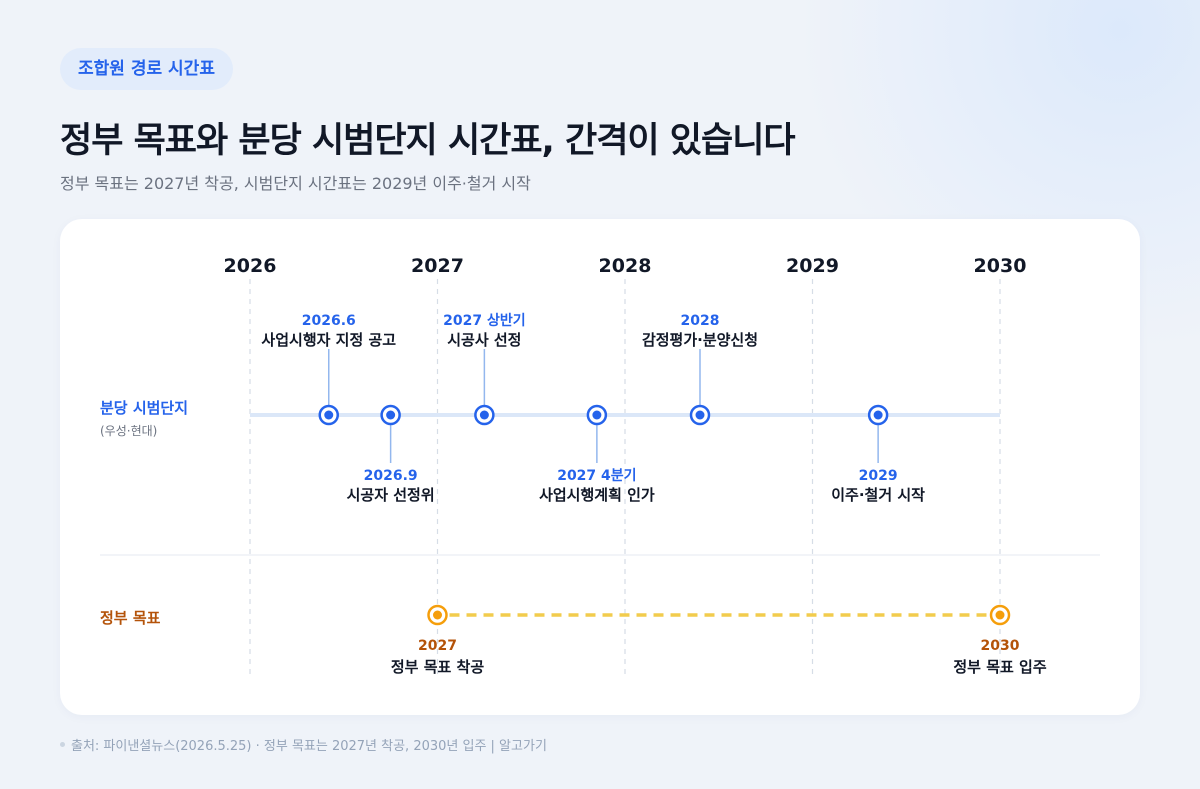 Image resolution: width=1200 pixels, height=789 pixels. I want to click on event-label: 시공자 선정위, so click(391, 495).